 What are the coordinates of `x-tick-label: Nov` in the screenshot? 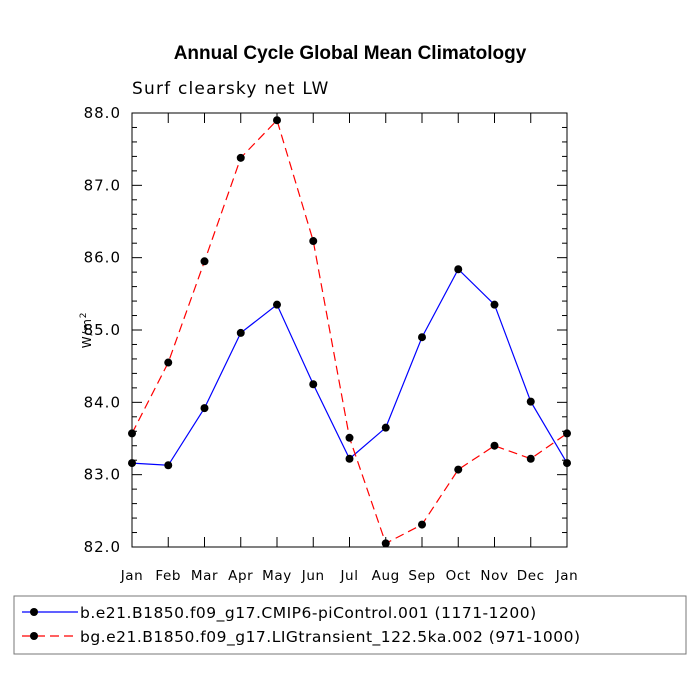 It's located at (494, 576).